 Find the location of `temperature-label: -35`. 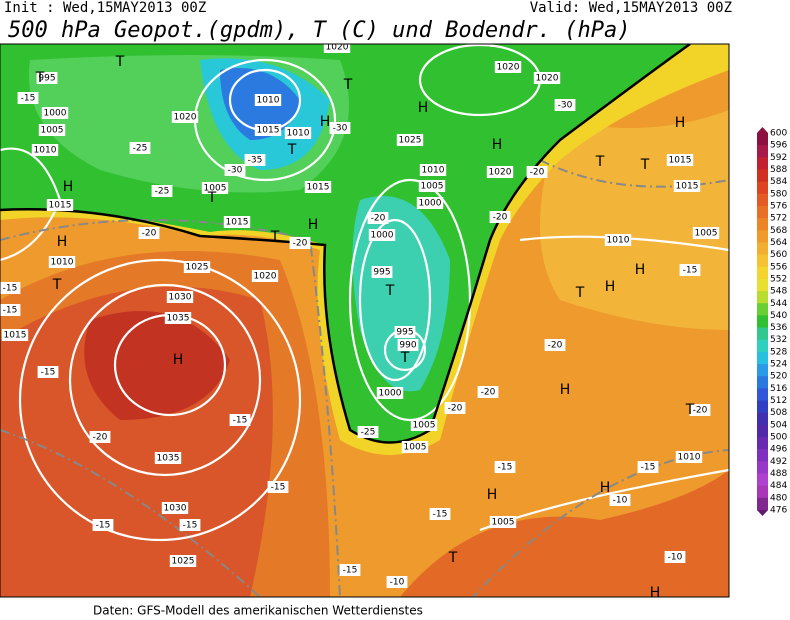

temperature-label: -35 is located at coordinates (255, 161).